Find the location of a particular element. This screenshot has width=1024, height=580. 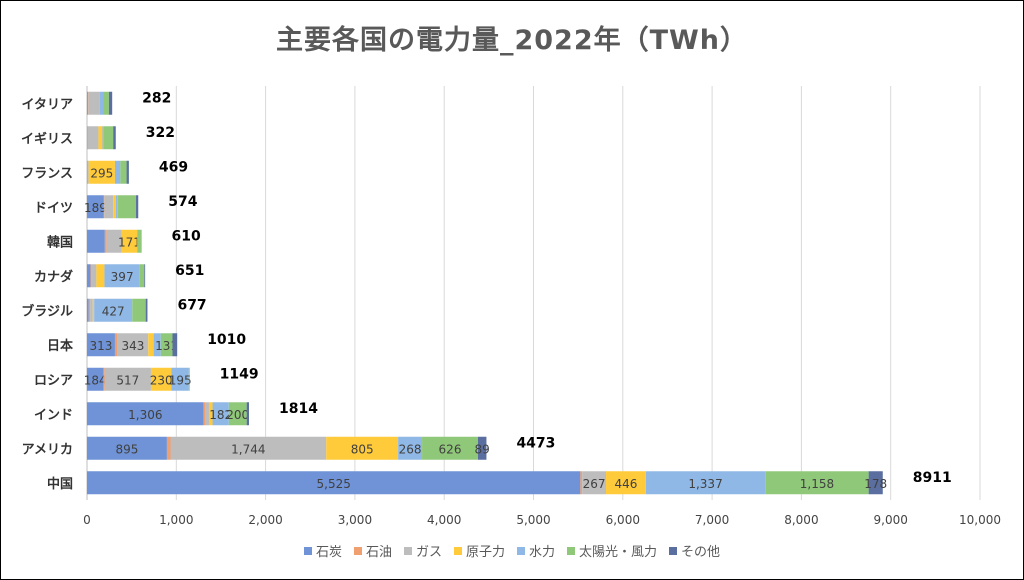

segment-value-label: 230 is located at coordinates (161, 380).